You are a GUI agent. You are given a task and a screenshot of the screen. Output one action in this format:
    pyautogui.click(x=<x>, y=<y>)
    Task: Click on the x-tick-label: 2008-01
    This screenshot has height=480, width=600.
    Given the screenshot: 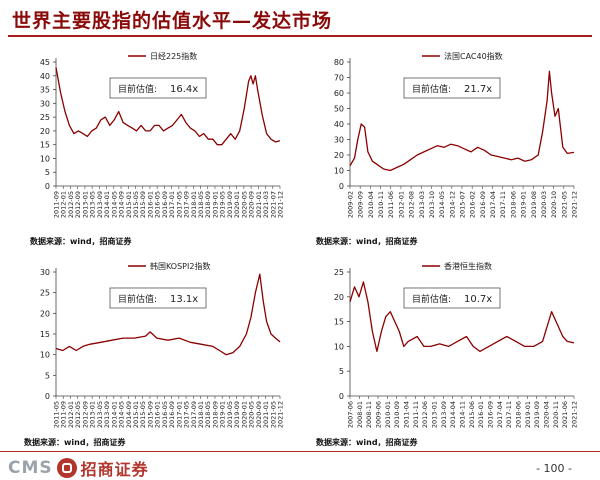 What is the action you would take?
    pyautogui.click(x=360, y=414)
    